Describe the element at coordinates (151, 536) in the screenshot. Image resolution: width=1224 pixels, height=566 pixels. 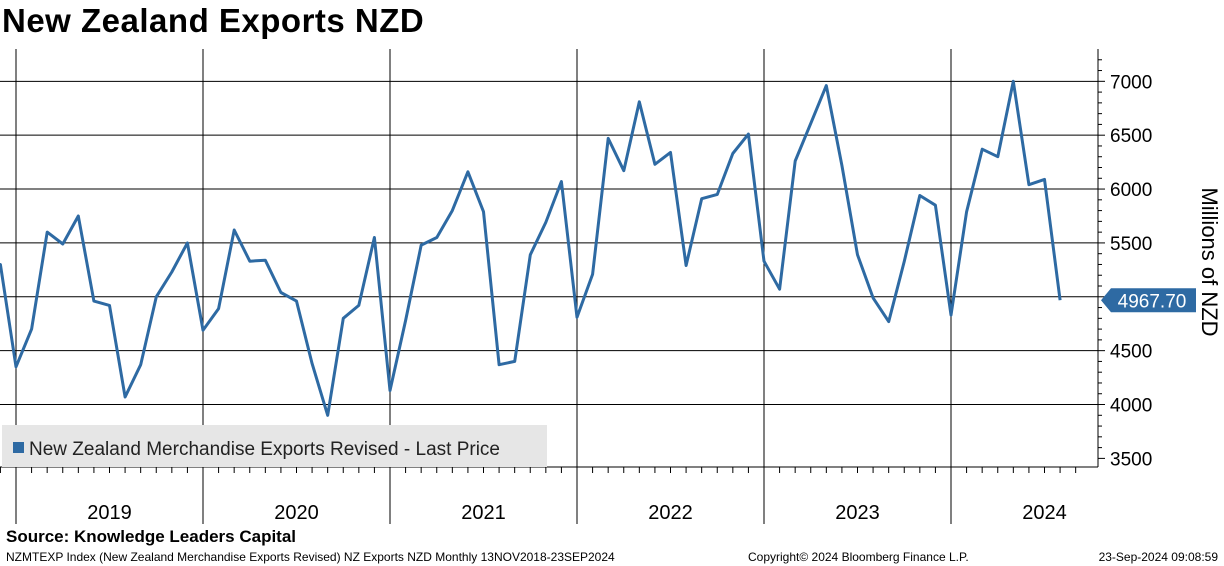
I see `source-note: Source: Knowledge Leaders Capital` at that location.